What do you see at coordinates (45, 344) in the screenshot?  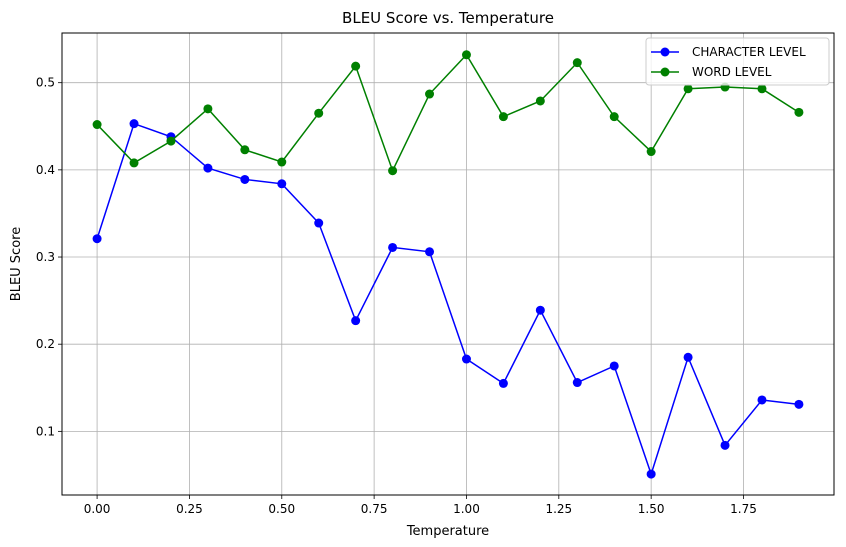 I see `y-tick-label: 0.2` at bounding box center [45, 344].